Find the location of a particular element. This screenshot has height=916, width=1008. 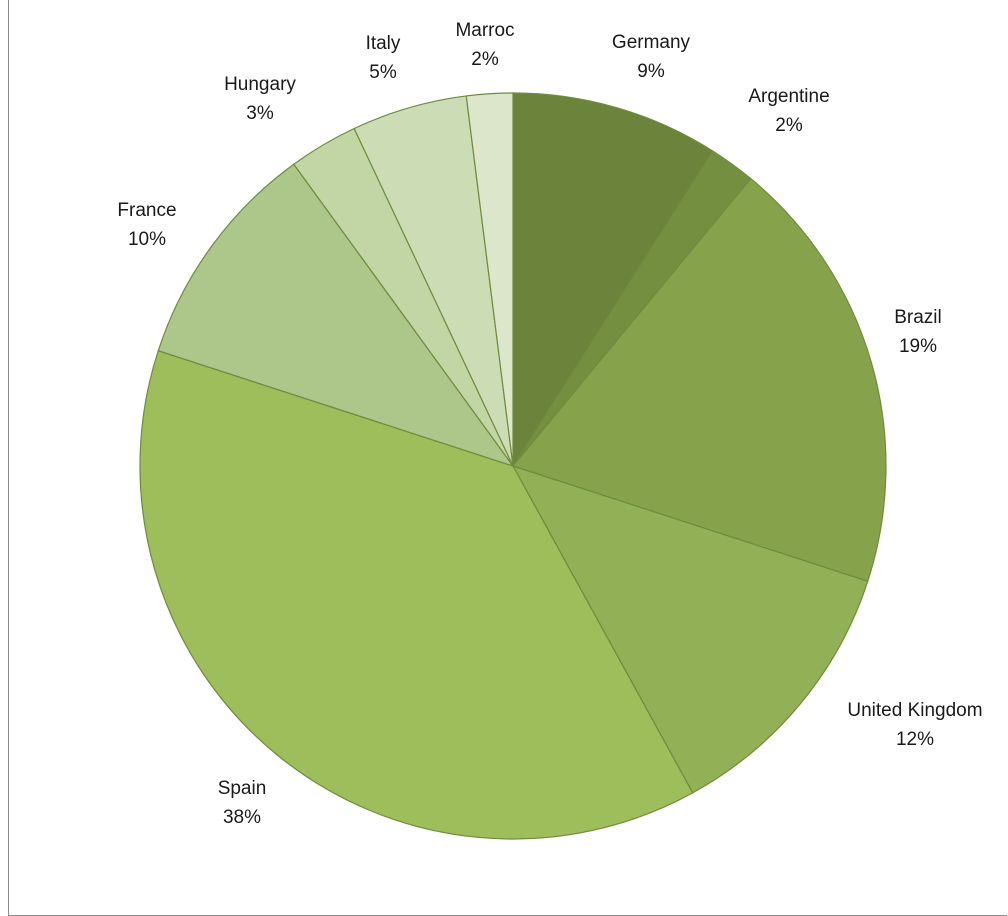

slice-label-france: France 10% is located at coordinates (146, 225).